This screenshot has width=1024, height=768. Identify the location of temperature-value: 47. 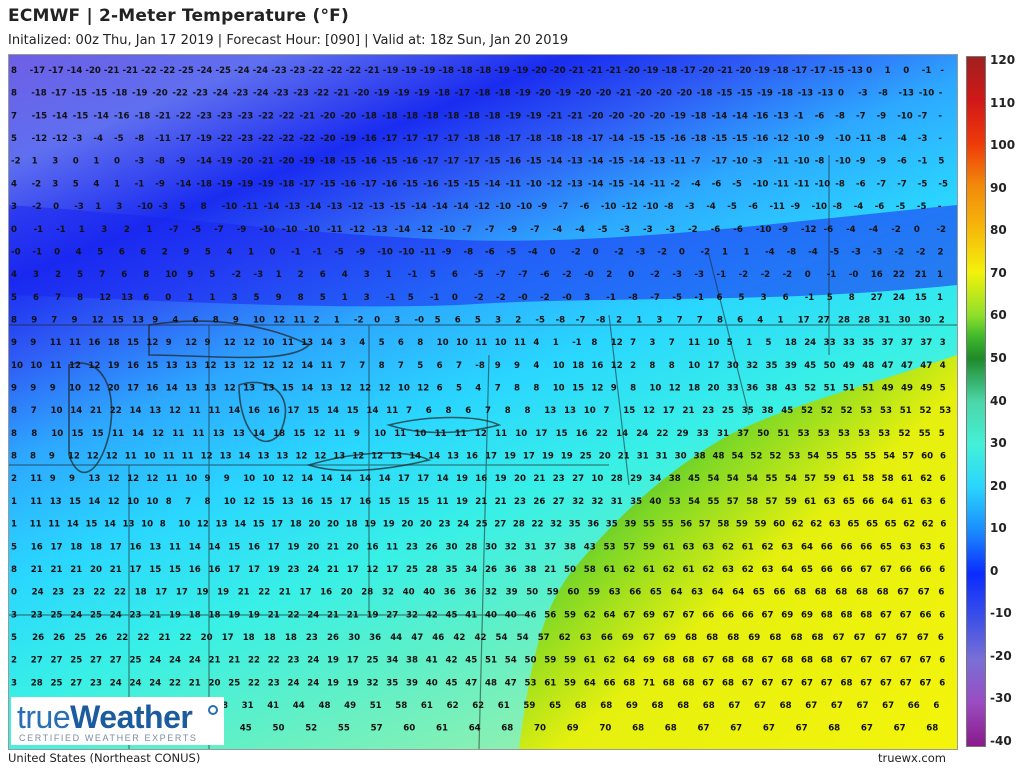
(907, 366).